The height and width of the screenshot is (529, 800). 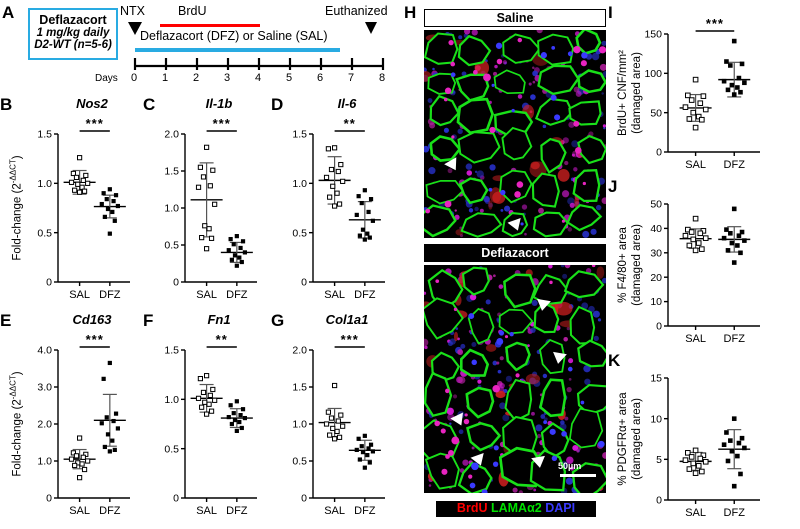 What do you see at coordinates (656, 229) in the screenshot?
I see `ytick-label: 40` at bounding box center [656, 229].